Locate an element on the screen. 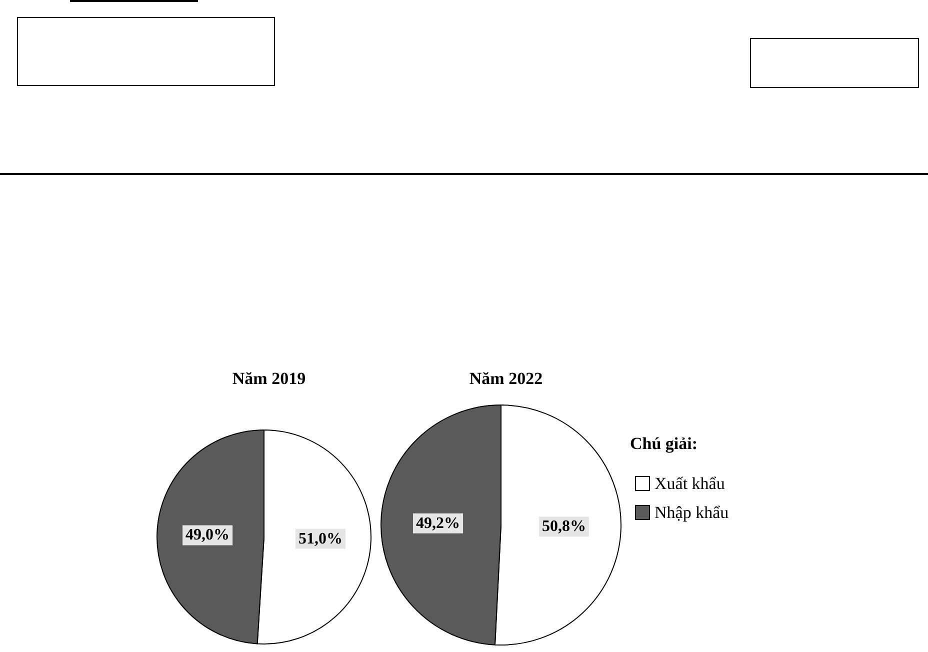  legend-label: Xuất khẩu is located at coordinates (690, 483).